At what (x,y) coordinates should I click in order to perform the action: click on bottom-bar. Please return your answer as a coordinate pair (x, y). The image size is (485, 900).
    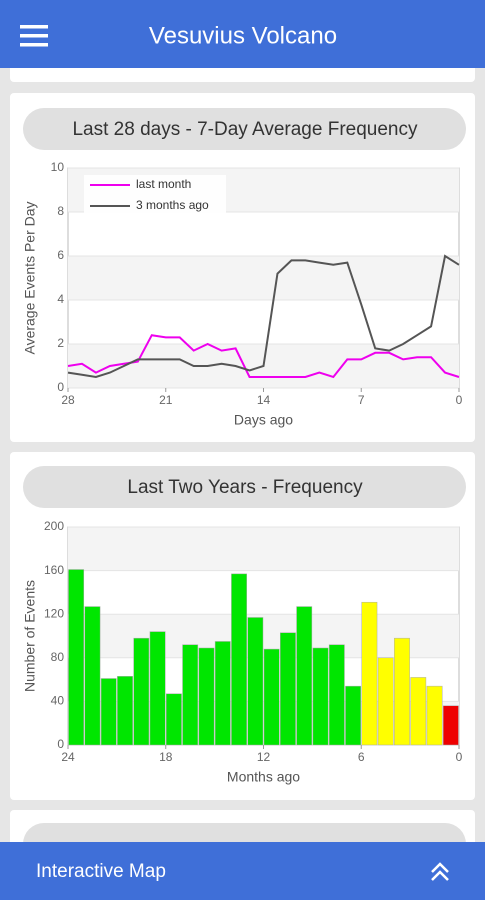
    Looking at the image, I should click on (242, 871).